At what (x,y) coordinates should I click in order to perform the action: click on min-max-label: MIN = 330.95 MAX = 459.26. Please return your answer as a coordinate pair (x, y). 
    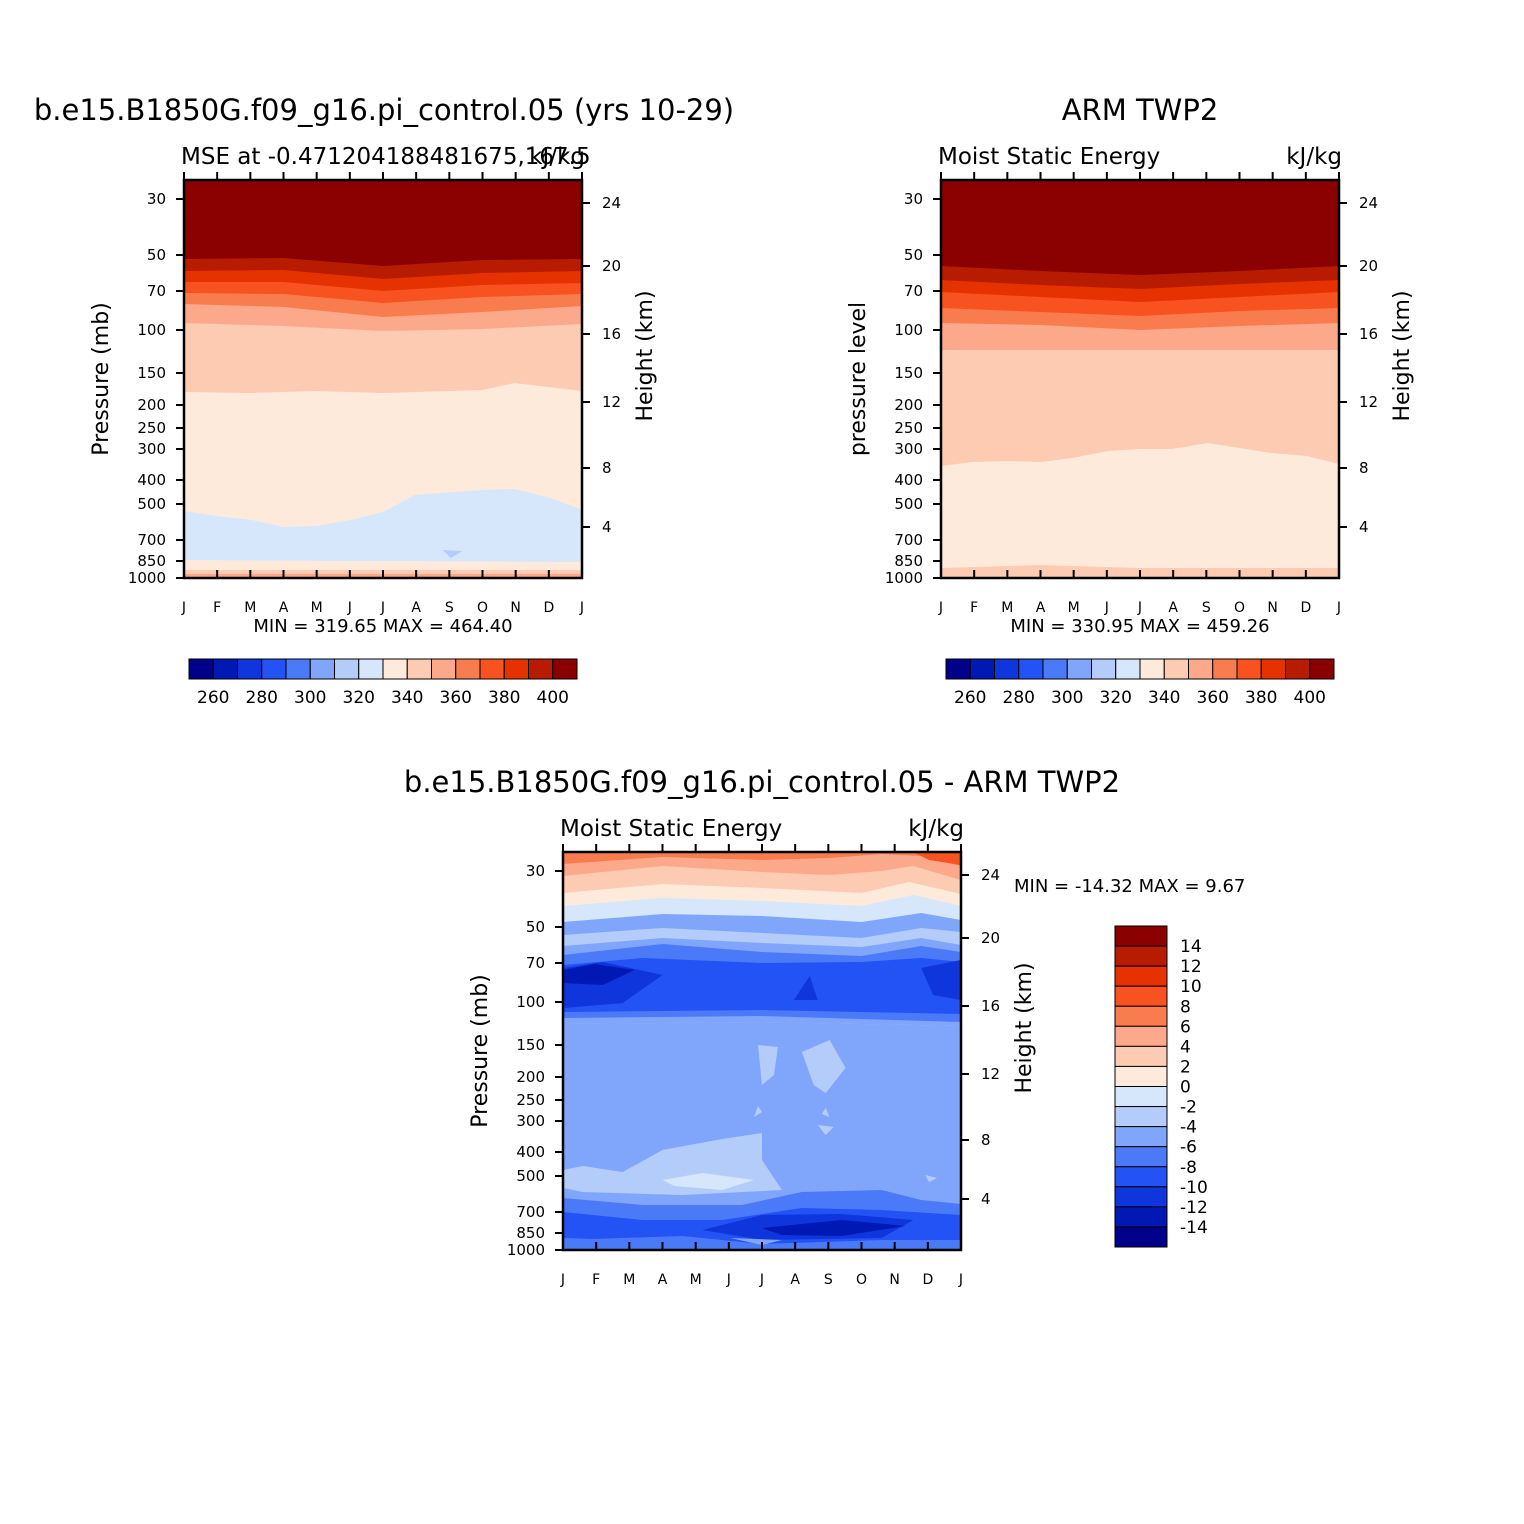
    Looking at the image, I should click on (1139, 626).